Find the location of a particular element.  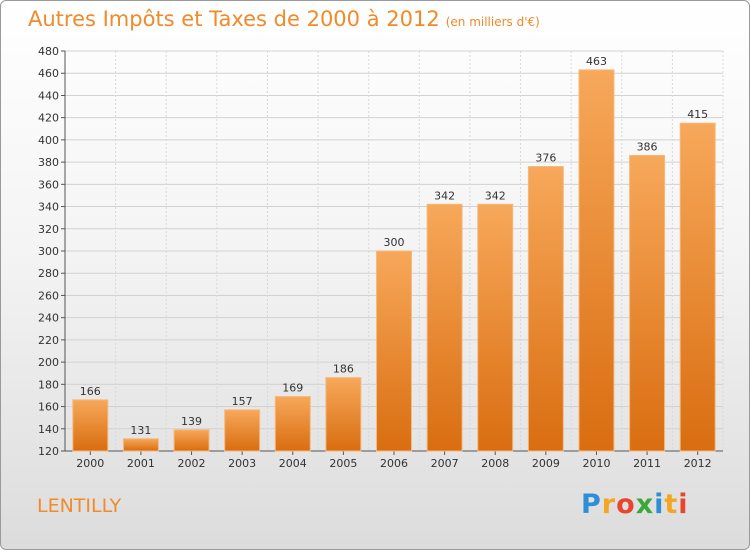

bar-value-label: 300 is located at coordinates (394, 242).